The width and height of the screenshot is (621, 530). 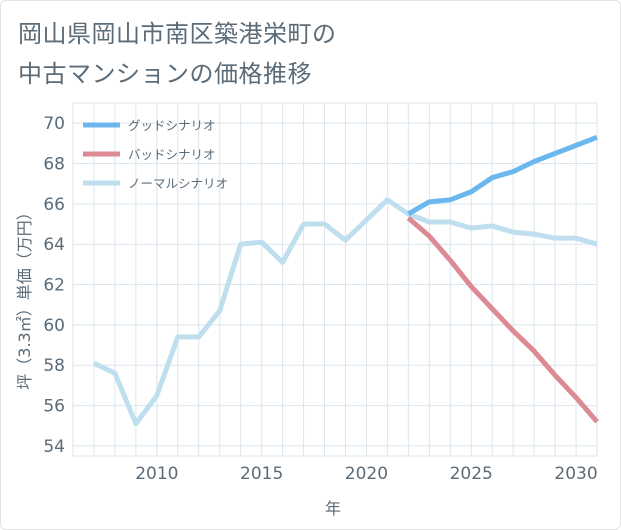 What do you see at coordinates (54, 124) in the screenshot?
I see `y-tick-label: 70` at bounding box center [54, 124].